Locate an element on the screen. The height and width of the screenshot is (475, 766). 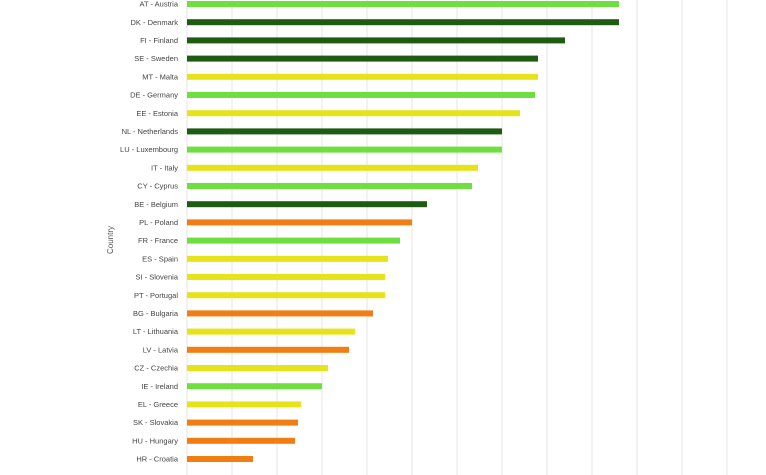
bar-lv is located at coordinates (268, 349).